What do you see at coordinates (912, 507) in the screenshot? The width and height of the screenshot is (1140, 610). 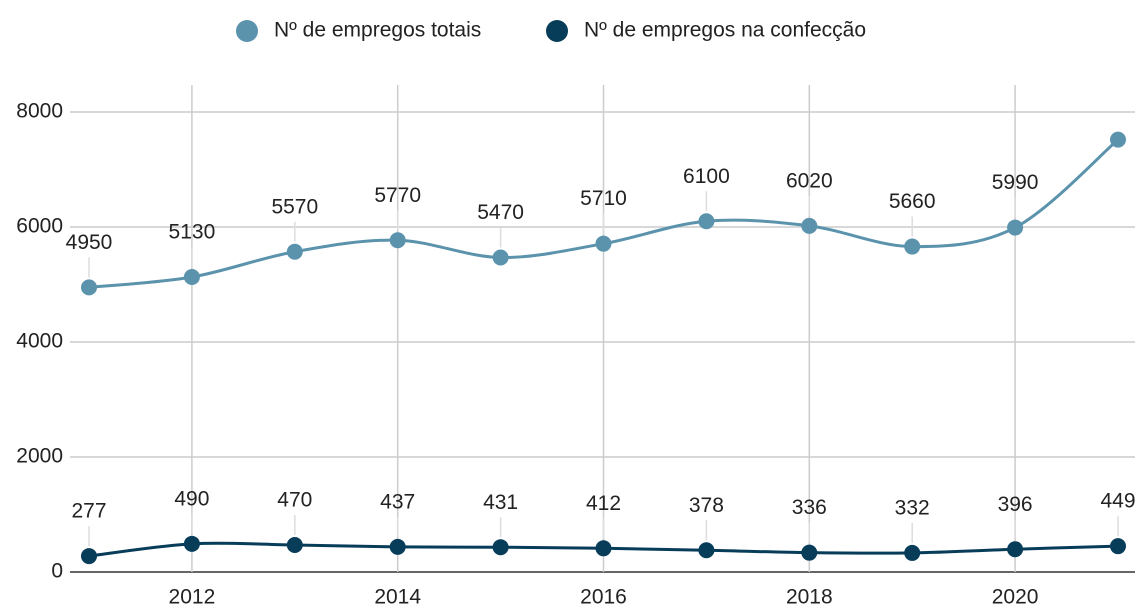 I see `data-label: 332` at bounding box center [912, 507].